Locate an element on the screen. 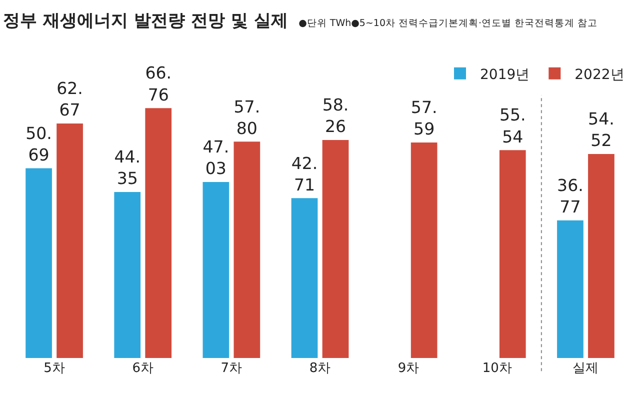 This screenshot has width=640, height=398. data-label: 44.35 is located at coordinates (127, 168).